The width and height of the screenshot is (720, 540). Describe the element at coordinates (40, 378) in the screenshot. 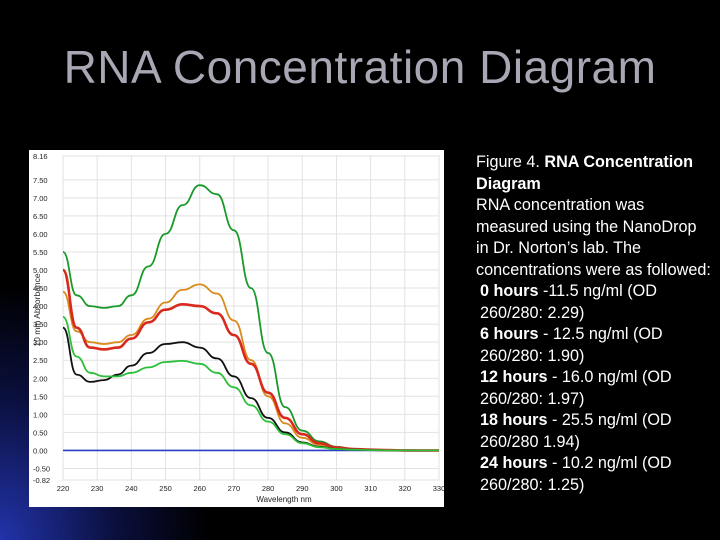

I see `y-tick-label: 2.00` at that location.